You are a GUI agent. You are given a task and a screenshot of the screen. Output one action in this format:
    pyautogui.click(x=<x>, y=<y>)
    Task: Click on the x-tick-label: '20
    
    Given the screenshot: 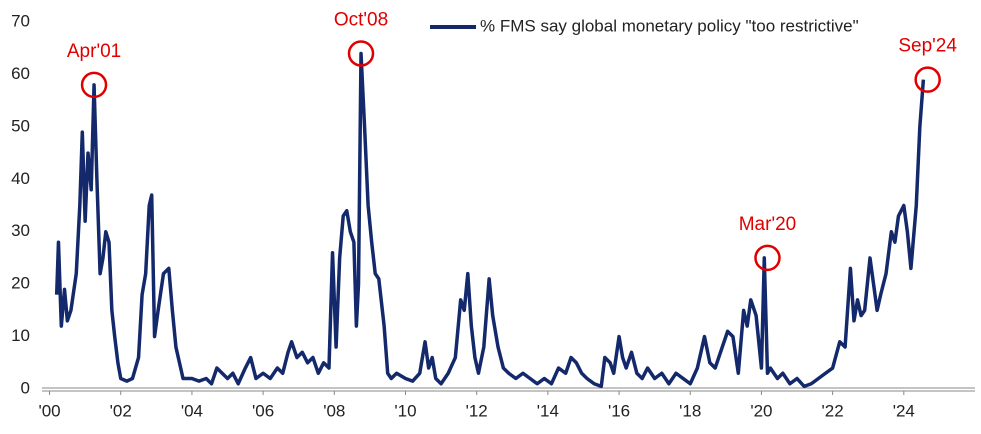 What is the action you would take?
    pyautogui.click(x=761, y=410)
    